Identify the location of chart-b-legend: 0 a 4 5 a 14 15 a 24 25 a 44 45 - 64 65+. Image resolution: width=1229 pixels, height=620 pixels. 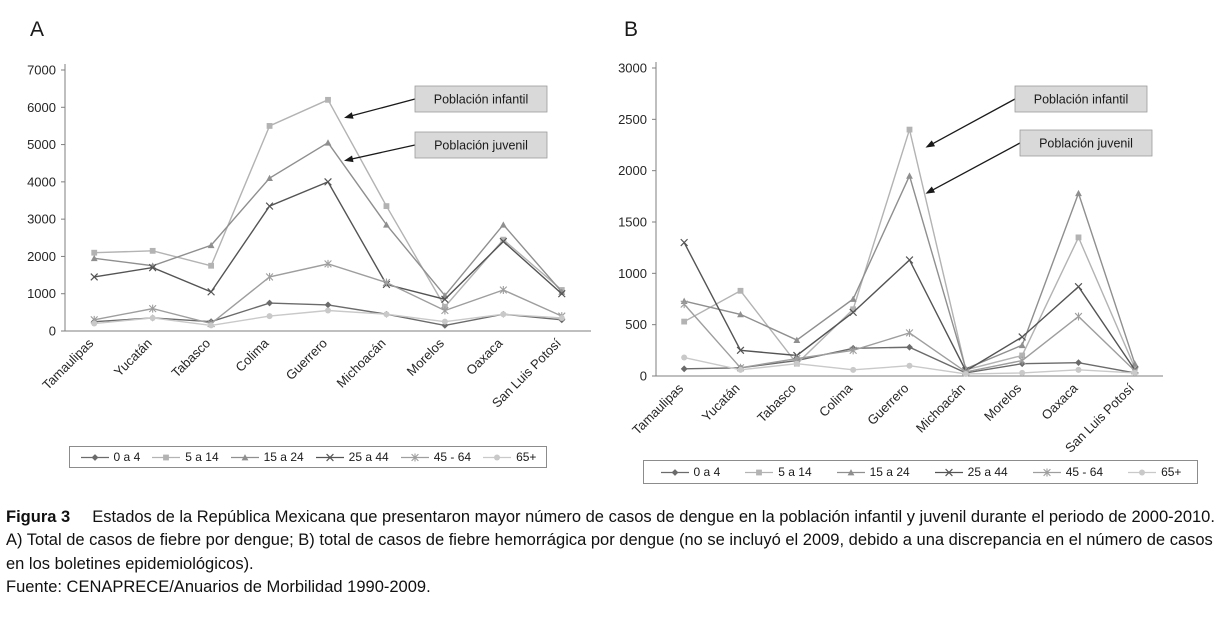
(920, 472).